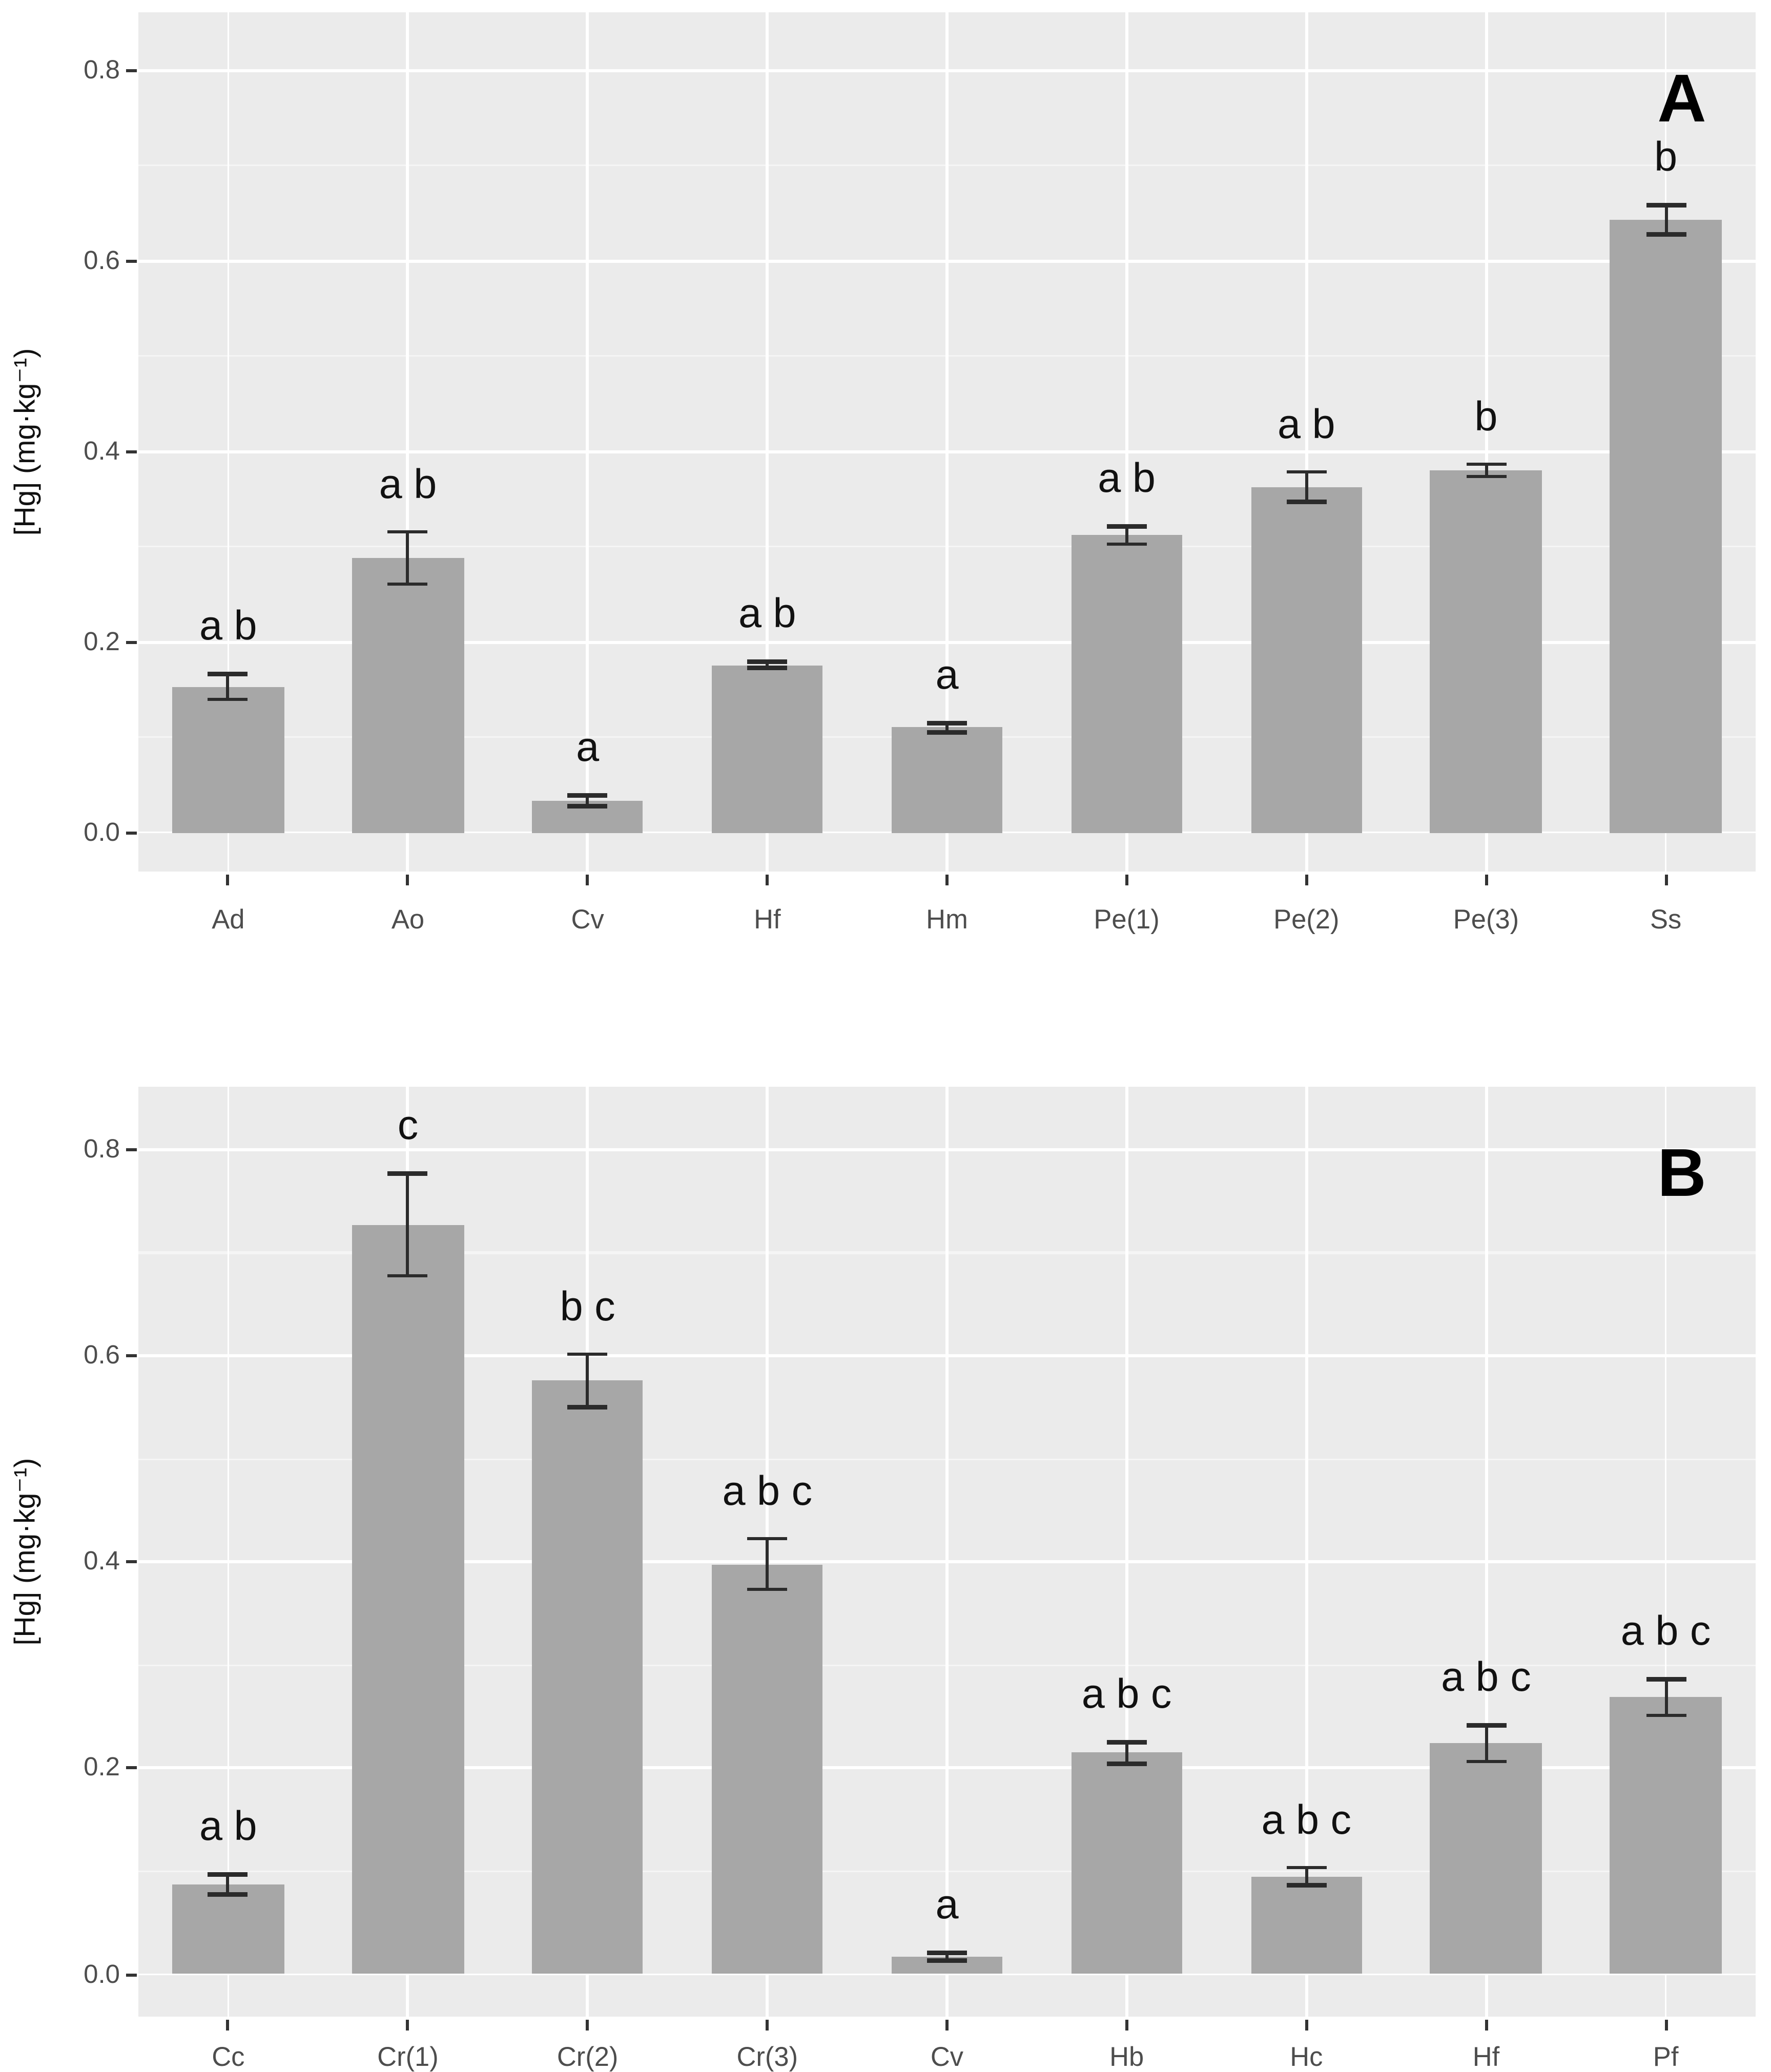 This screenshot has height=2072, width=1771. I want to click on bar-Cr(3), so click(767, 1769).